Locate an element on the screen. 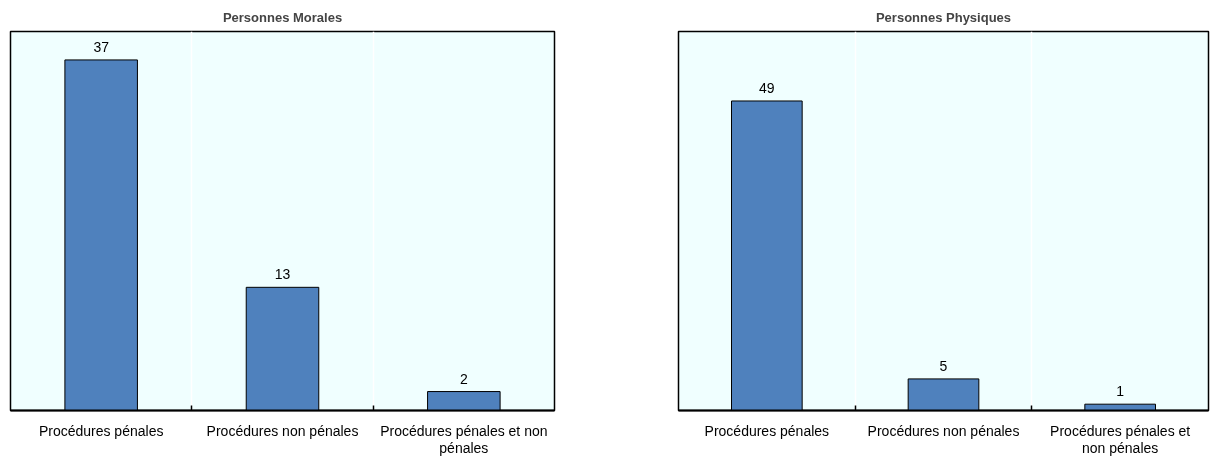 Image resolution: width=1211 pixels, height=459 pixels. data-label: 49 is located at coordinates (767, 87).